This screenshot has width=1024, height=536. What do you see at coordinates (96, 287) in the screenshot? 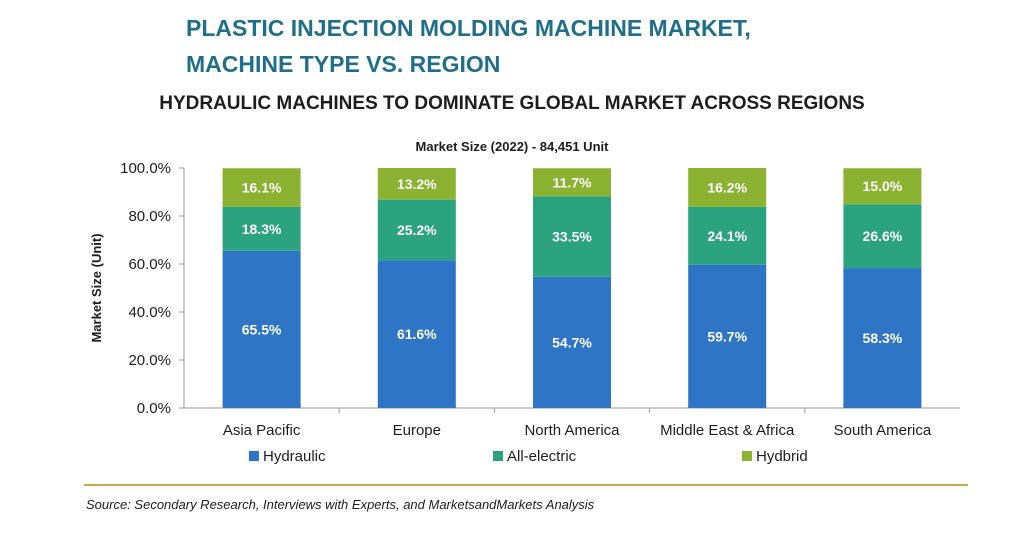
I see `y-axis-title: Market Size (Unit)` at bounding box center [96, 287].